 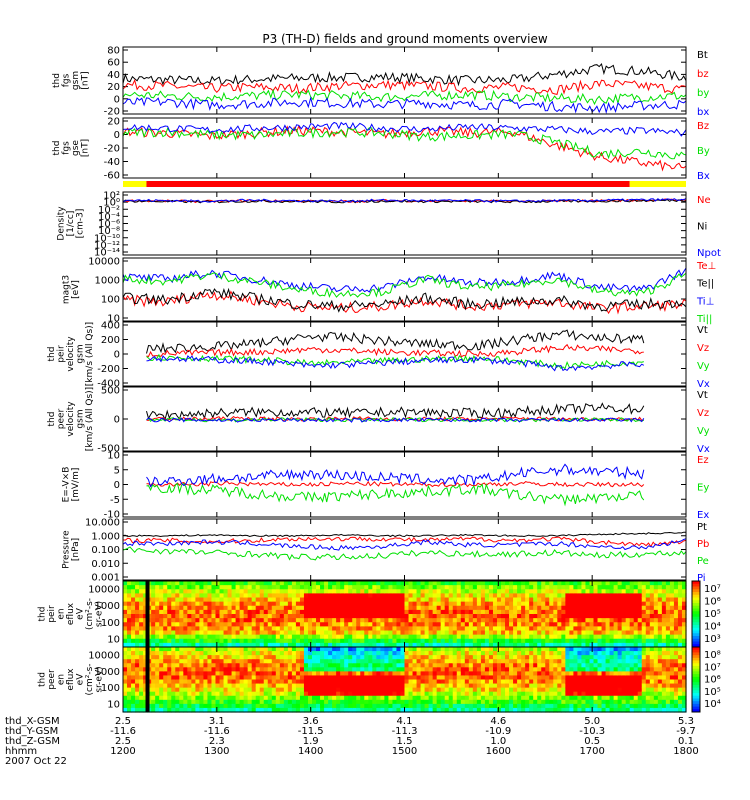 I want to click on colorbar-tick: 10³, so click(x=712, y=639).